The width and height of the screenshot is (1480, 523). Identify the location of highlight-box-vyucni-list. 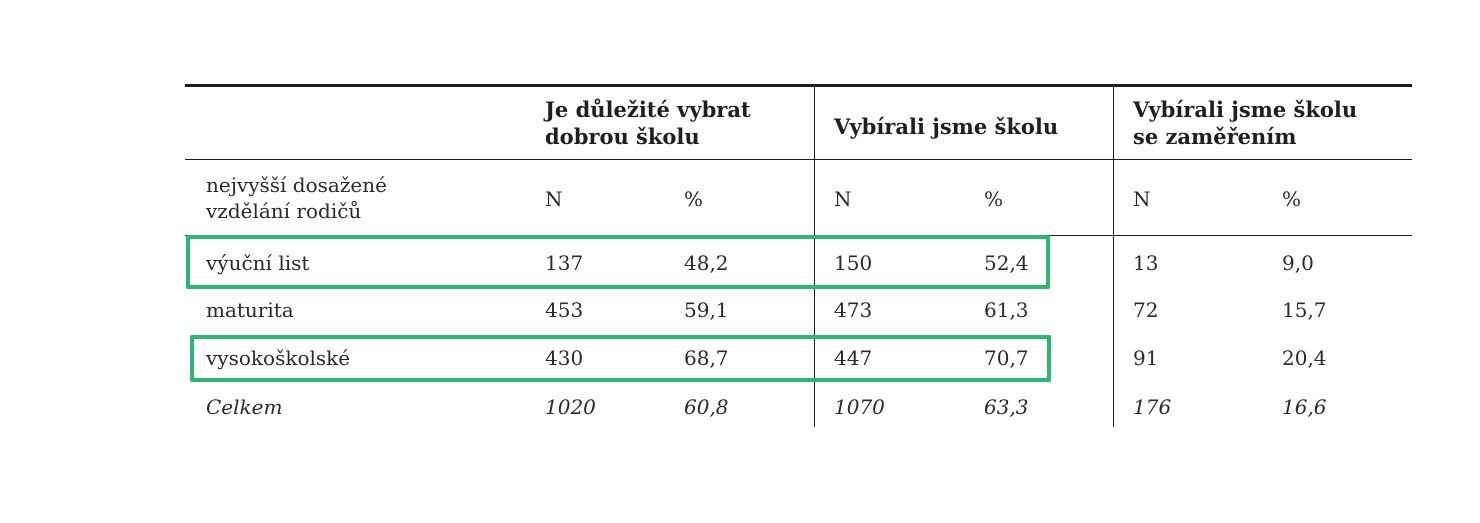
(618, 262).